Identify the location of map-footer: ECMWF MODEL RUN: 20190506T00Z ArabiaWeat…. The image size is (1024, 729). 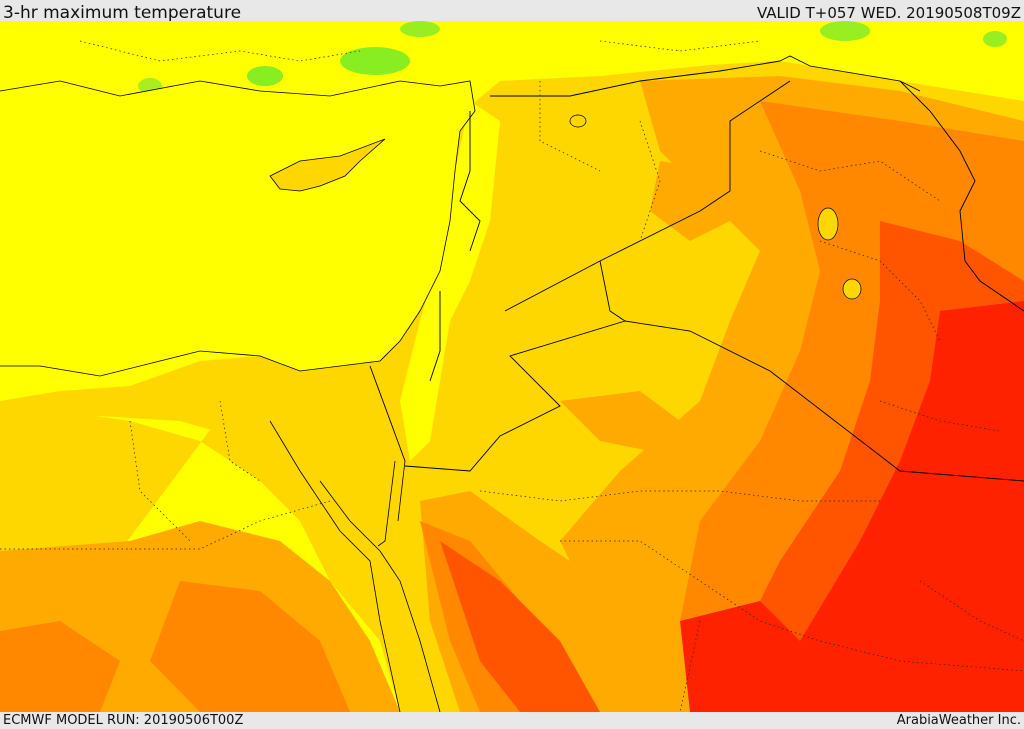
(512, 720).